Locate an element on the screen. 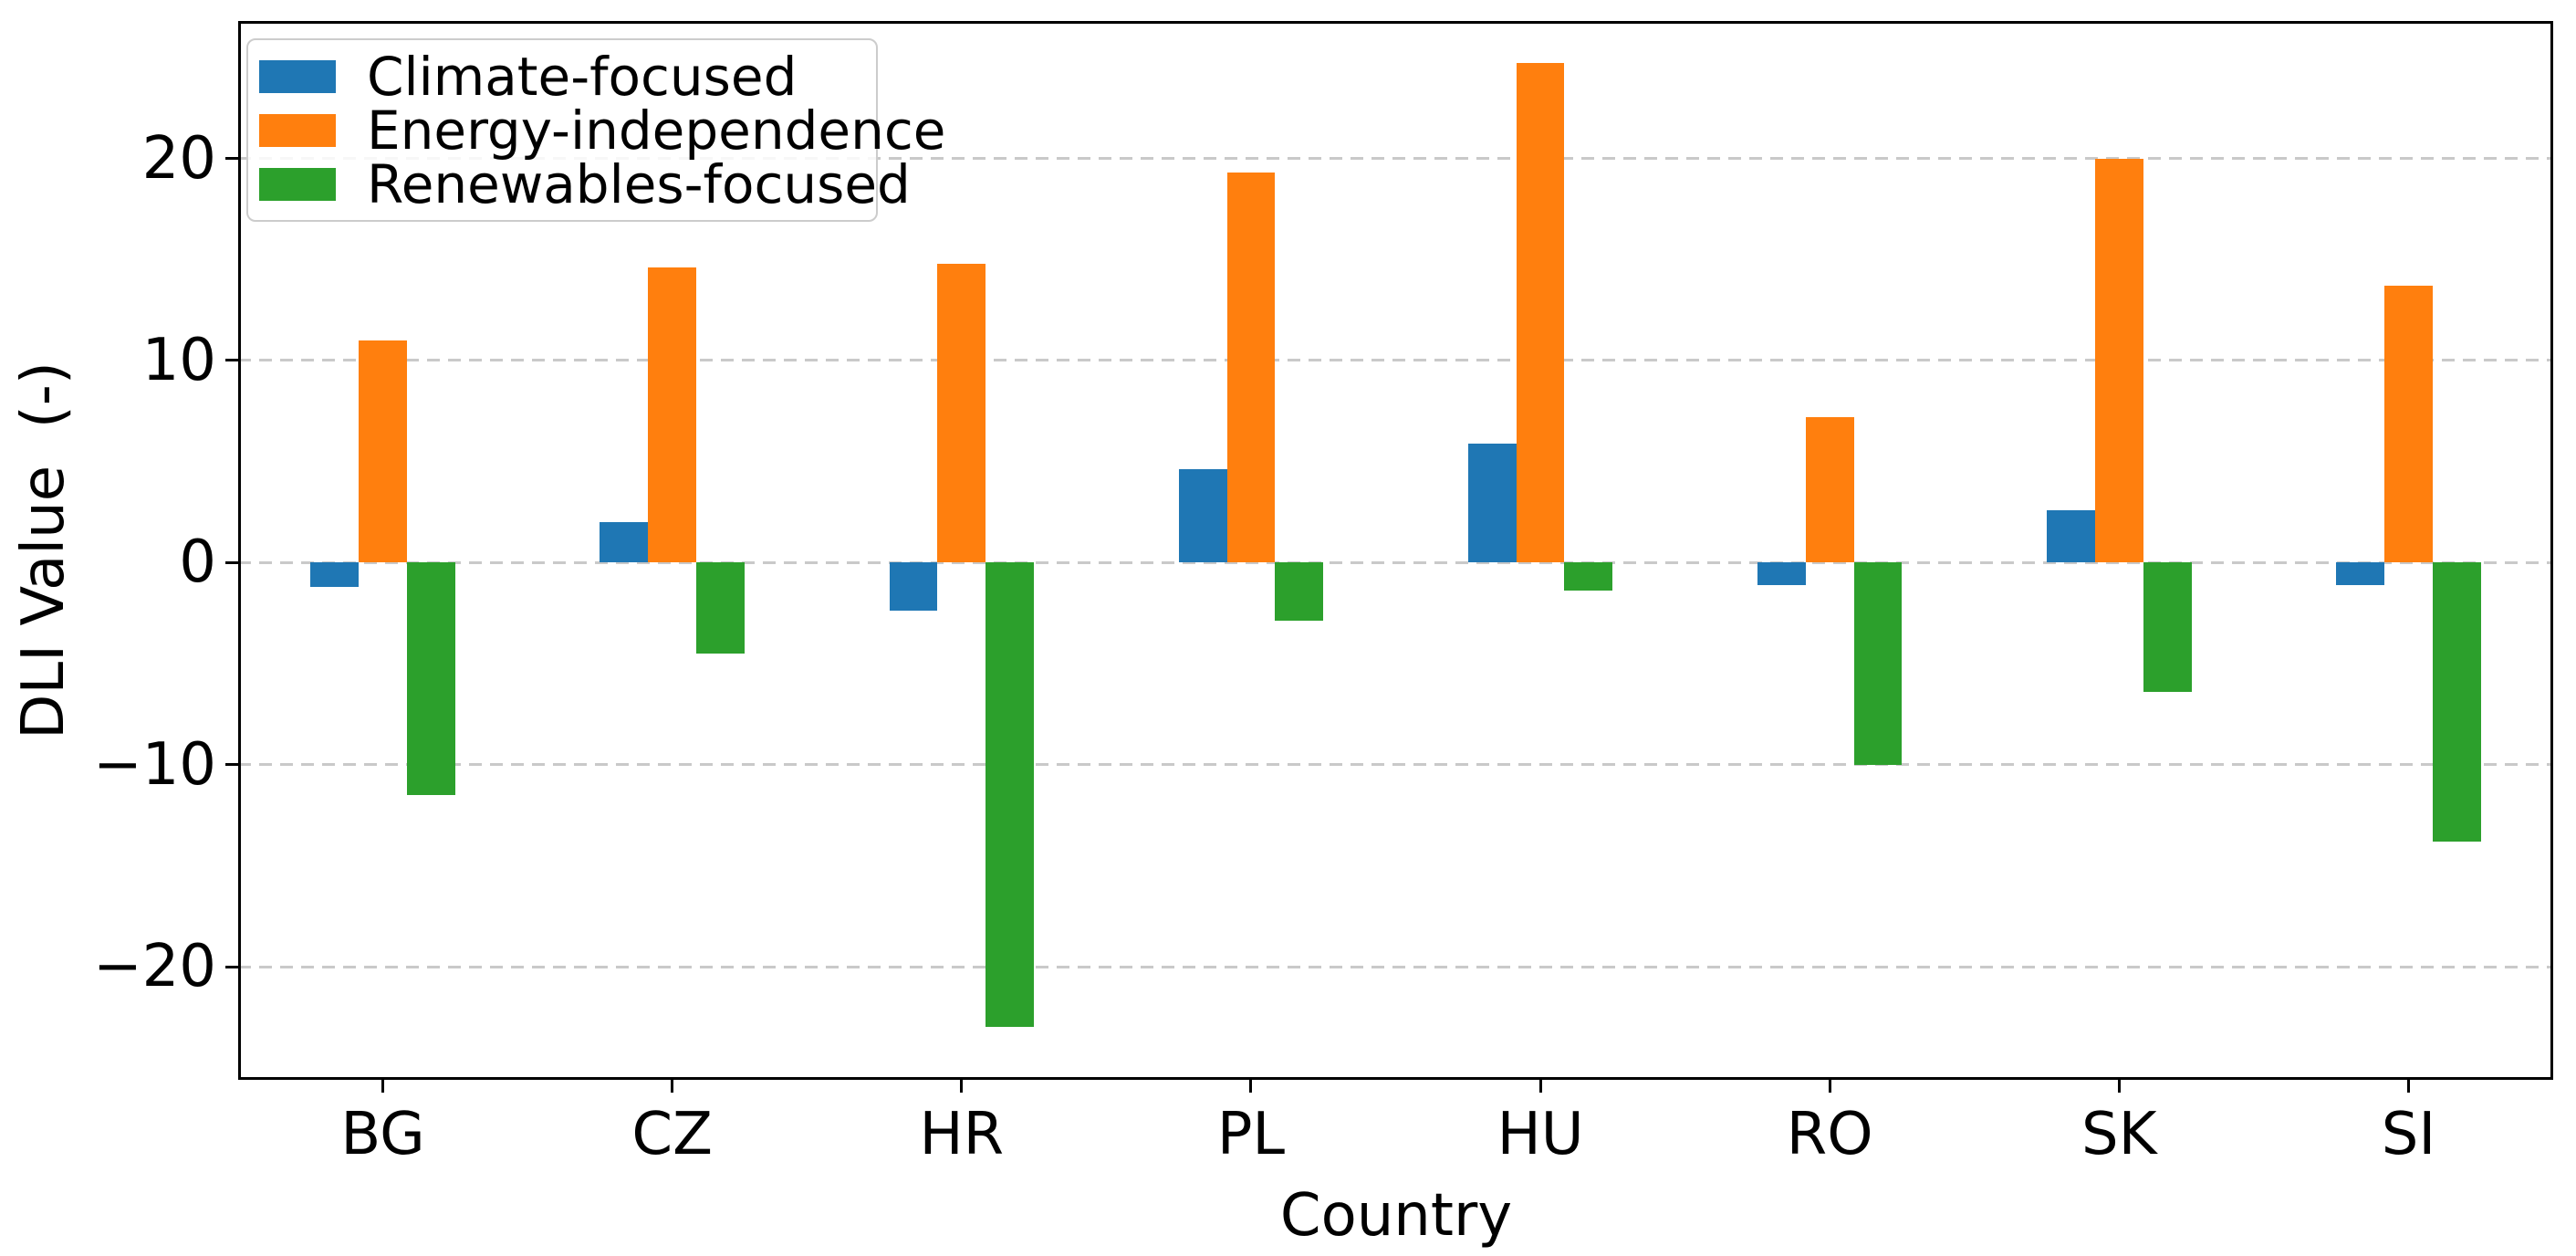  bar-energy-independence-ro is located at coordinates (1829, 489).